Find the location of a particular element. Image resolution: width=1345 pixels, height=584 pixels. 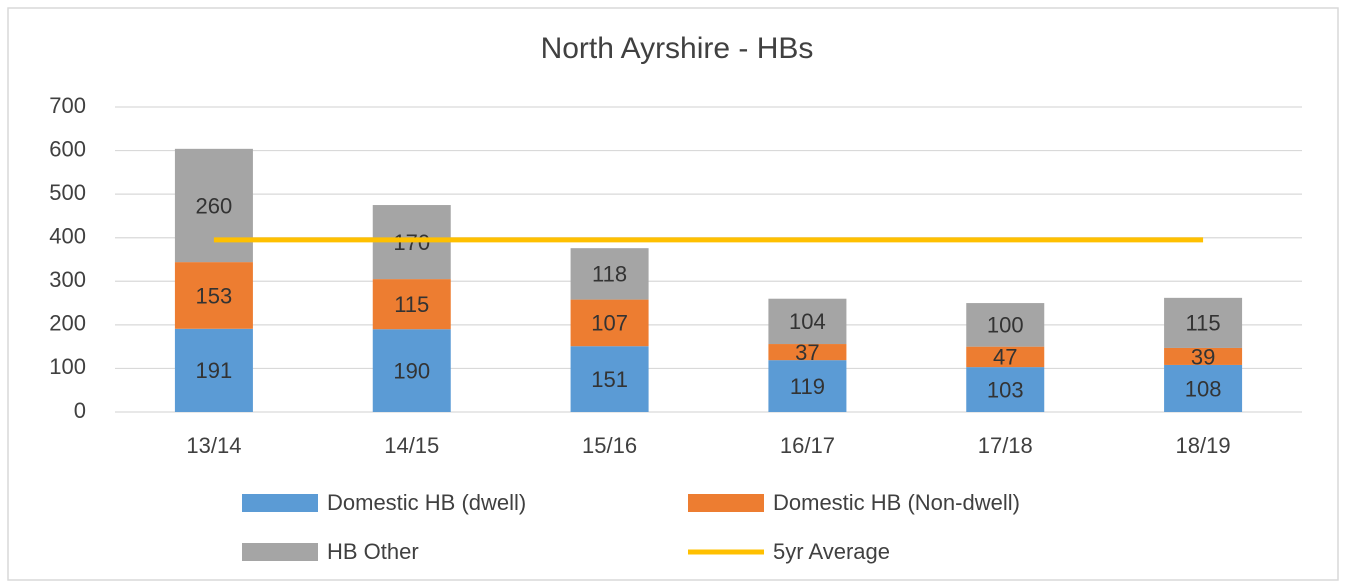

x-tick-label: 15/16 is located at coordinates (609, 445).